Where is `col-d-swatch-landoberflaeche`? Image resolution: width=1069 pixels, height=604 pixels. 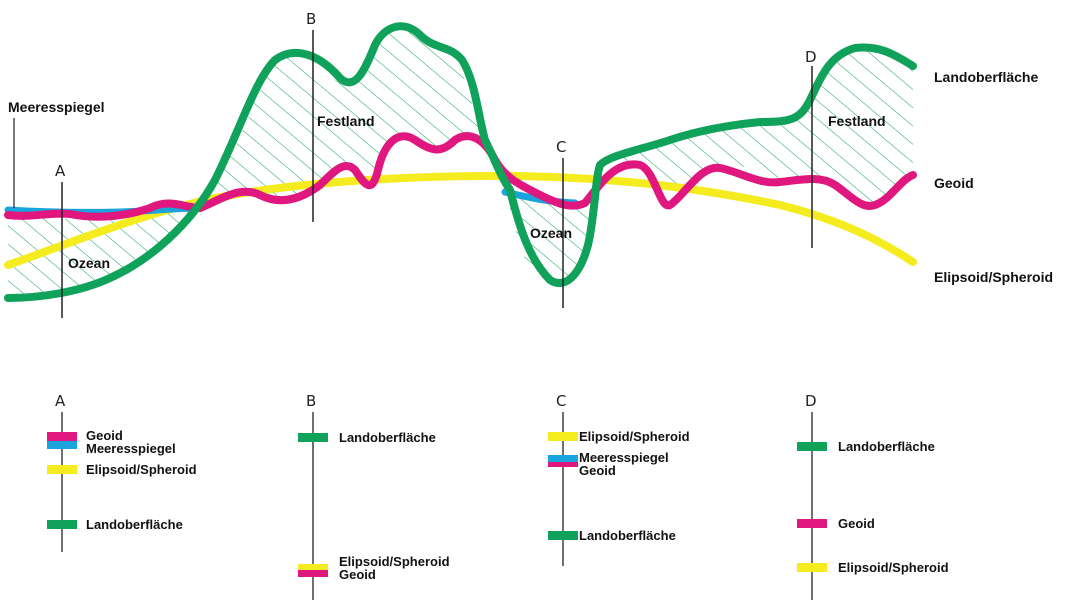
col-d-swatch-landoberflaeche is located at coordinates (812, 446).